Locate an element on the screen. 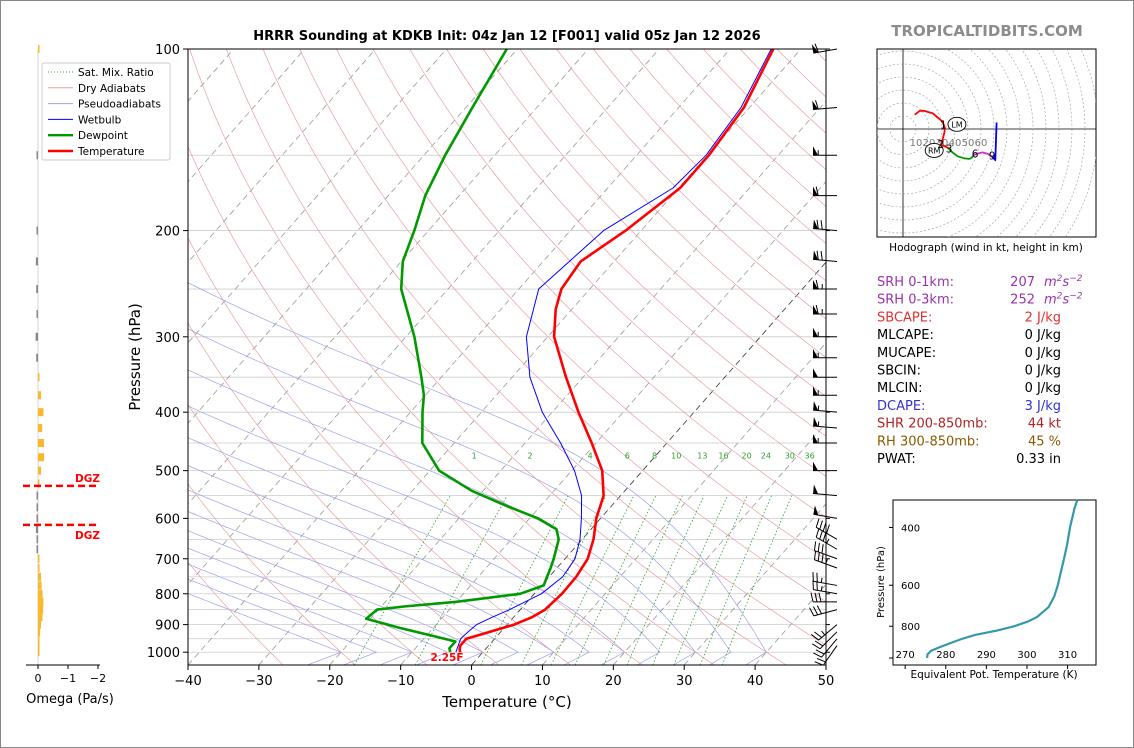 This screenshot has height=748, width=1134. skewt-xlabel: Temperature (°C) is located at coordinates (506, 702).